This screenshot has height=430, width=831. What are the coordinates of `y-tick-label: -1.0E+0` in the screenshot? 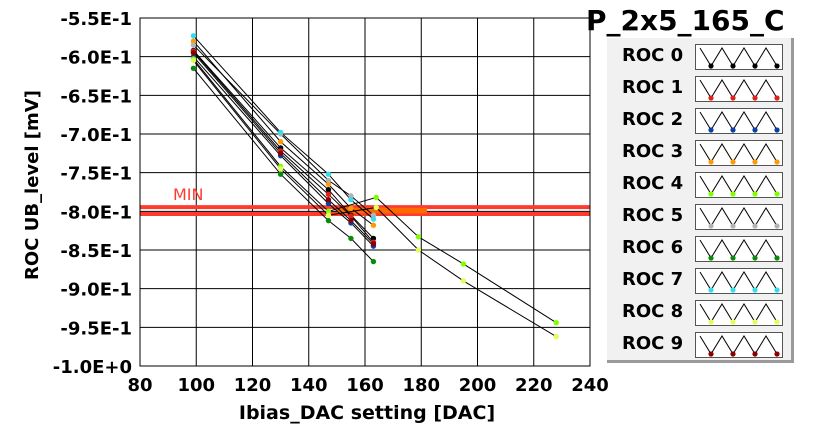 It's located at (92, 367).